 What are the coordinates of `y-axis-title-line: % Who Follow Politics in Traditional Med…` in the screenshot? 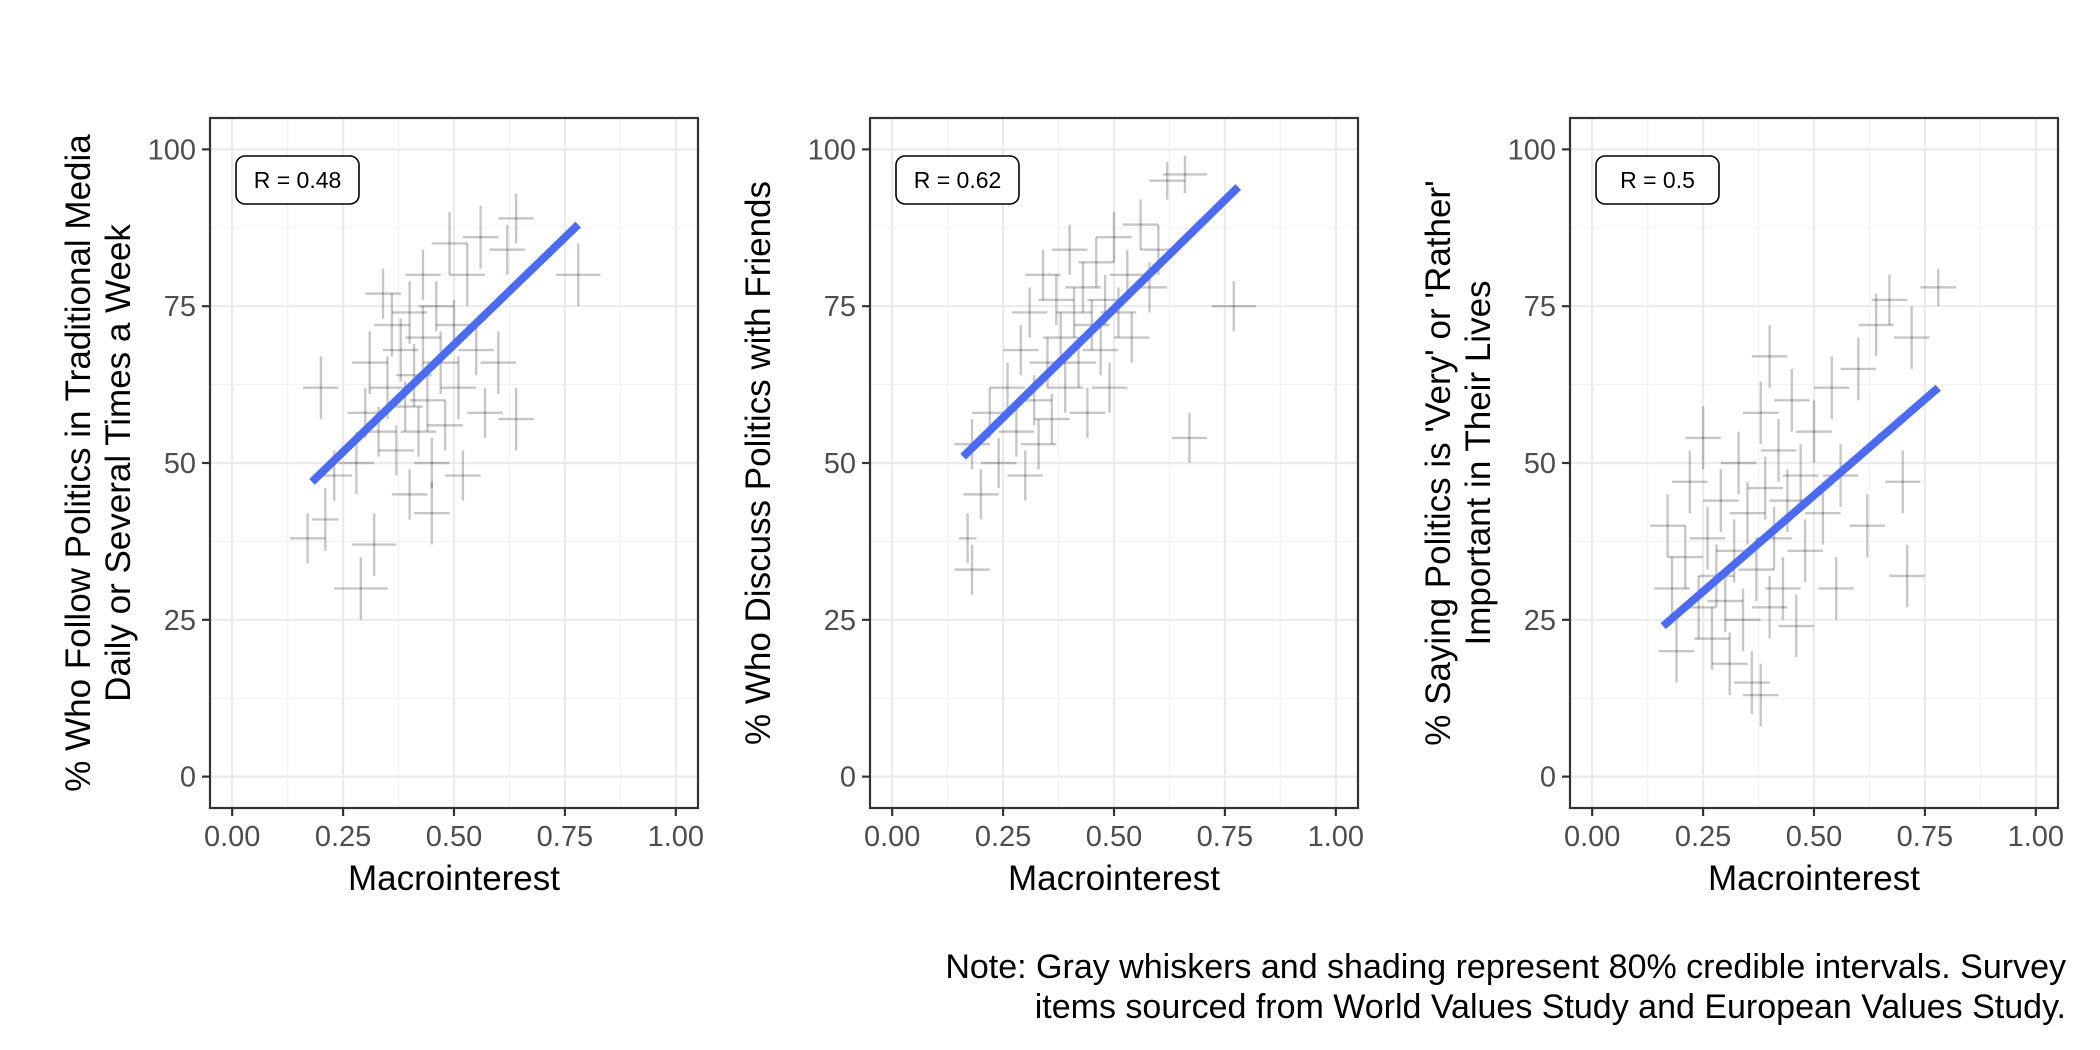 It's located at (78, 463).